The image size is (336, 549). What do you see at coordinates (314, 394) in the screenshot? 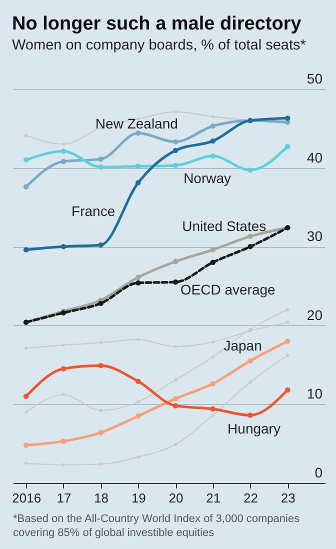
I see `y-tick-label: 10` at bounding box center [314, 394].